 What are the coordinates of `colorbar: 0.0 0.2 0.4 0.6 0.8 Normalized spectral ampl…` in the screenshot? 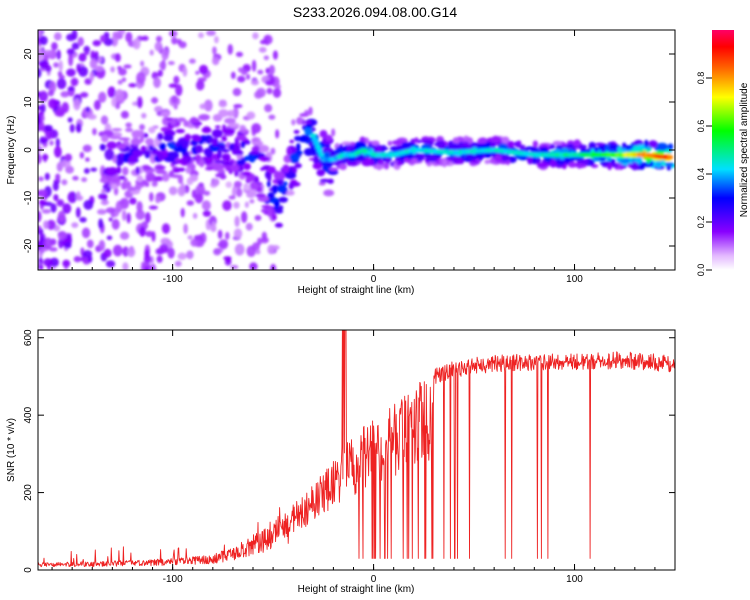 It's located at (723, 153).